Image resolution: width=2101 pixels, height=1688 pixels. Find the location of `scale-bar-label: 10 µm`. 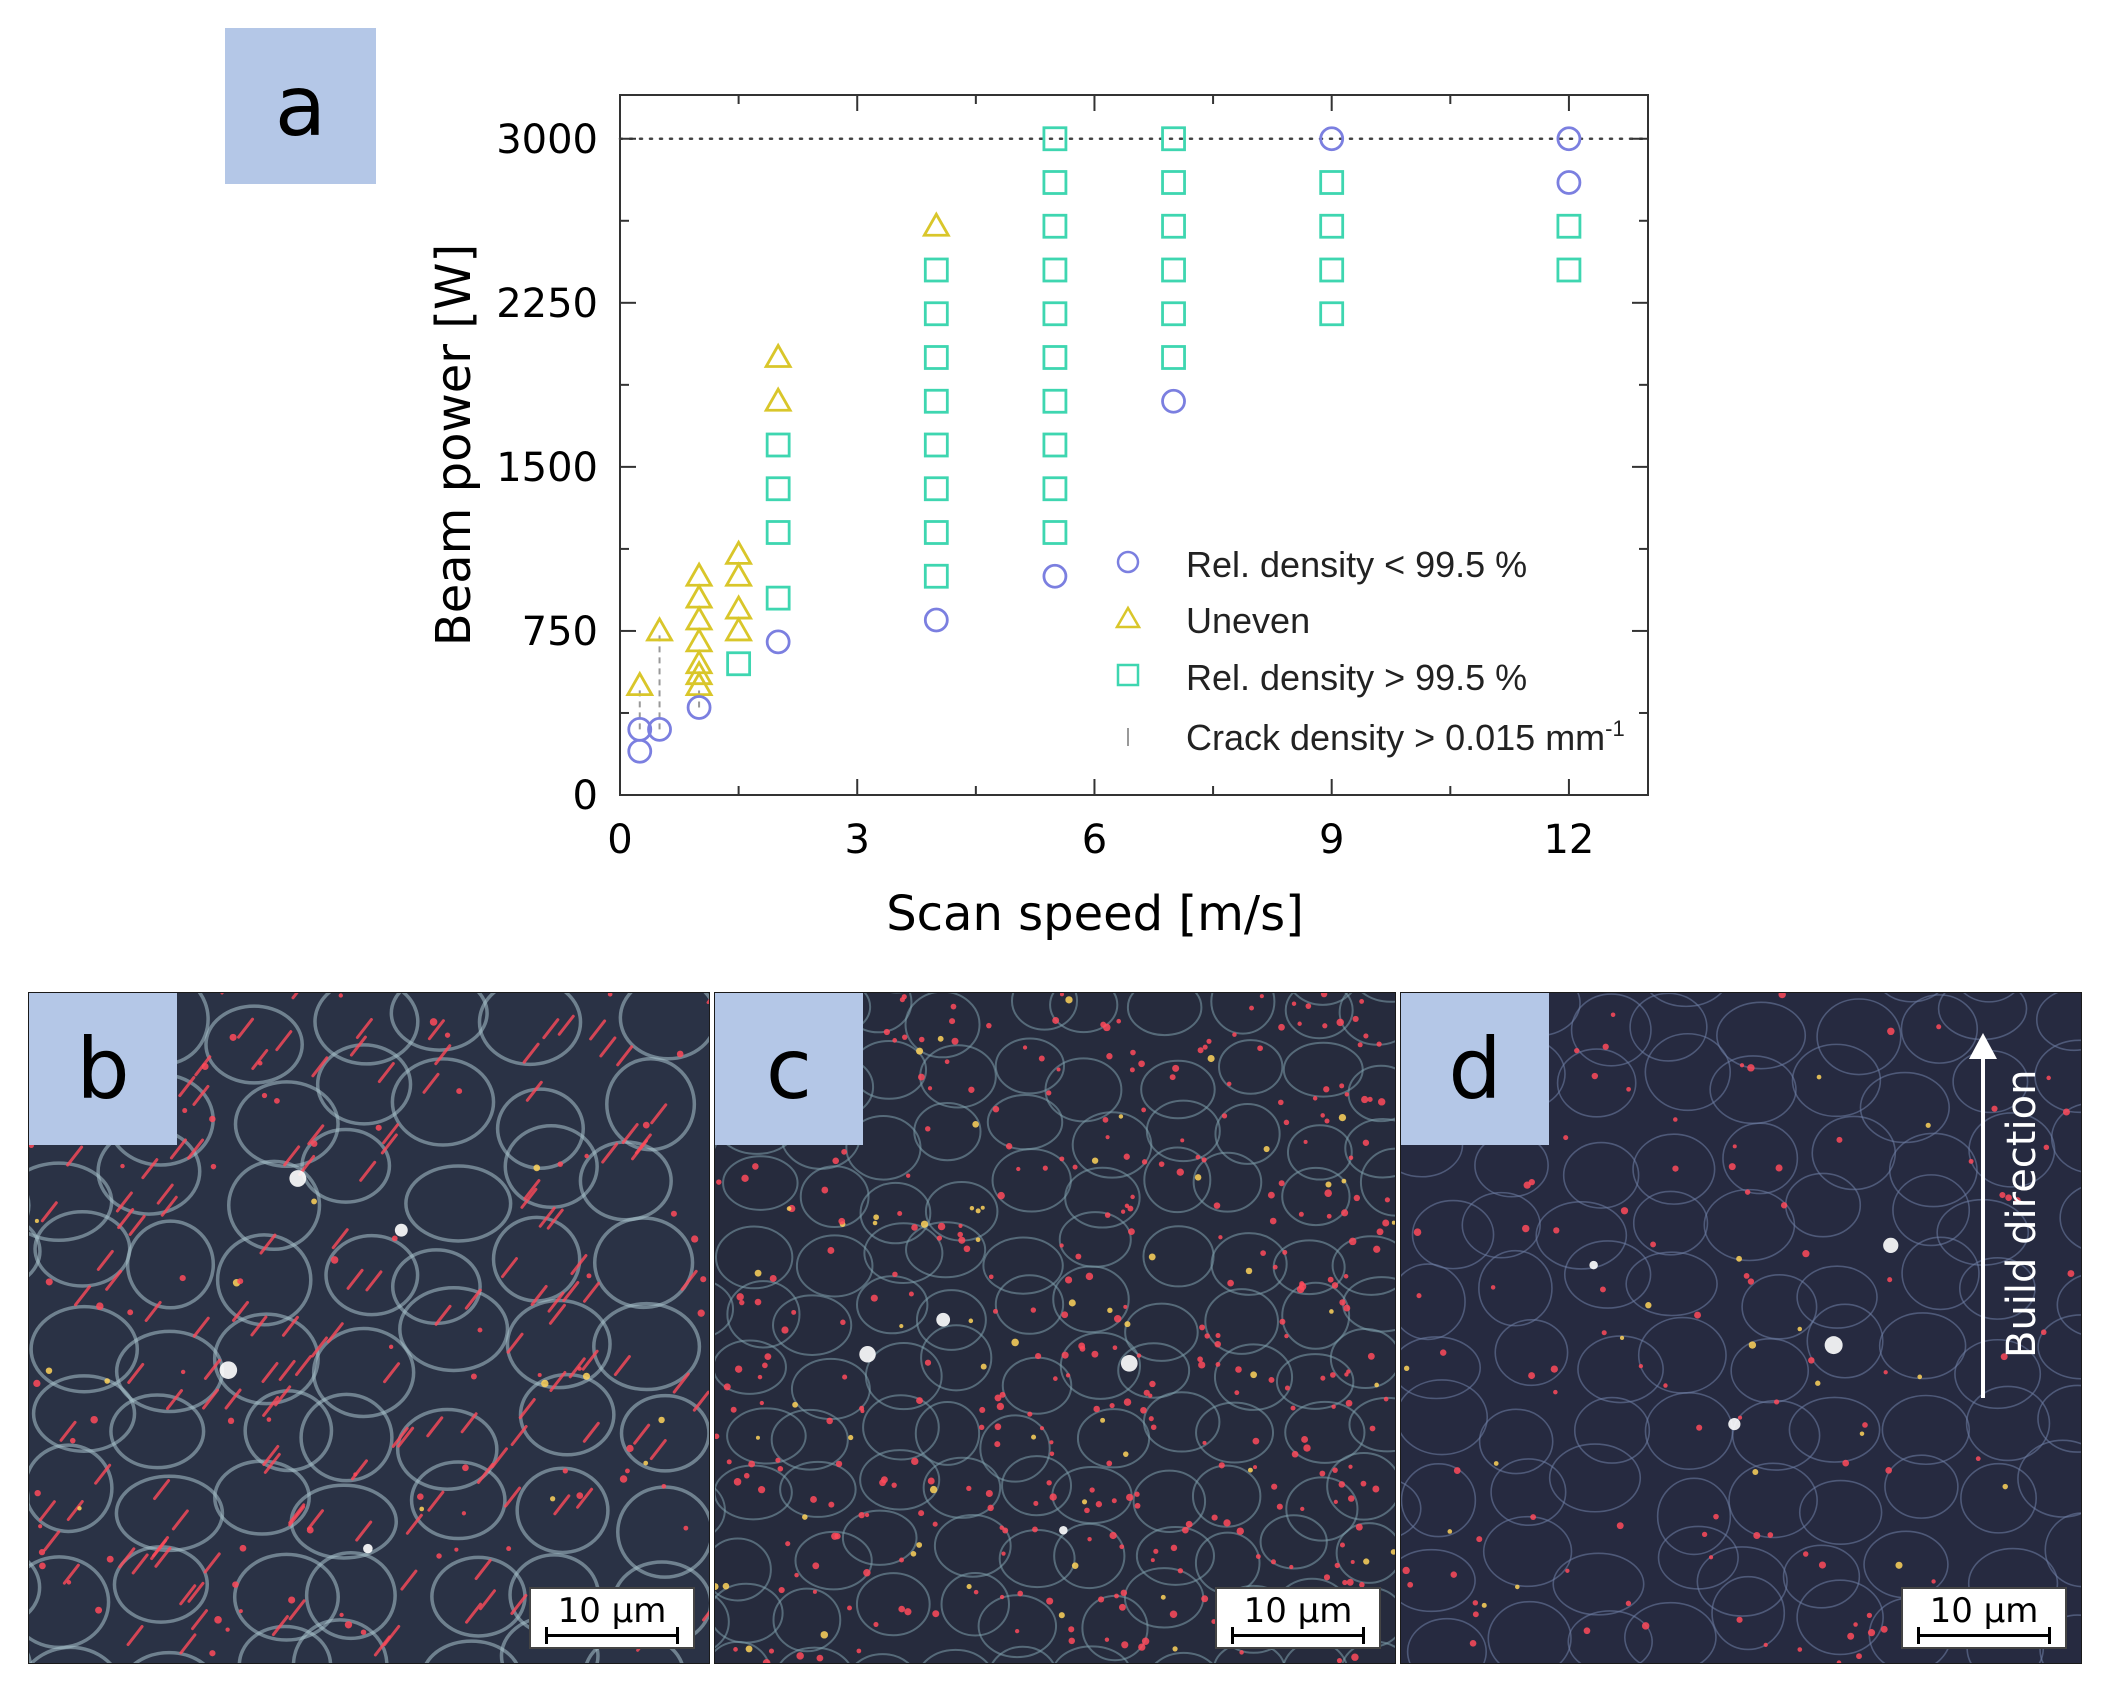

scale-bar-label: 10 µm is located at coordinates (1984, 1611).